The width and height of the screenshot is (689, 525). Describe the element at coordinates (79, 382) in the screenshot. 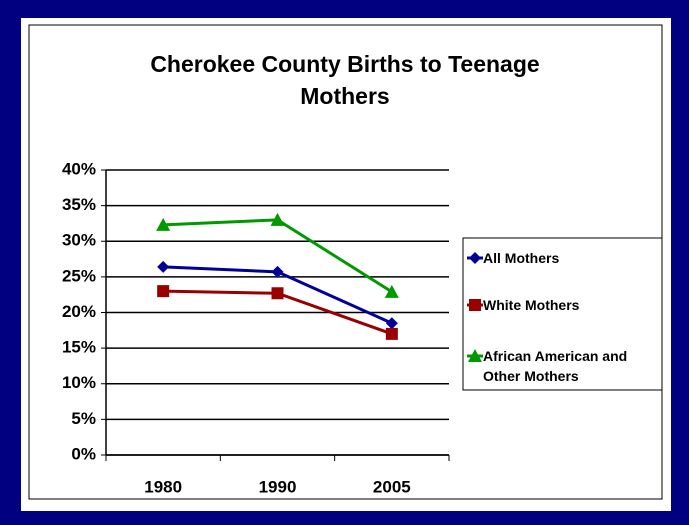

I see `y-tick-label: 10%` at that location.